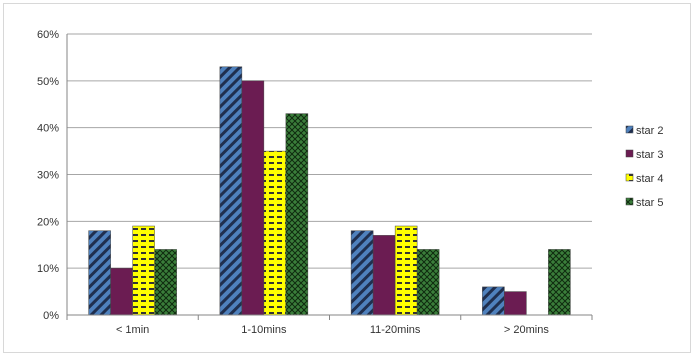 This screenshot has width=696, height=359. What do you see at coordinates (650, 155) in the screenshot?
I see `legend-label: star 3` at bounding box center [650, 155].